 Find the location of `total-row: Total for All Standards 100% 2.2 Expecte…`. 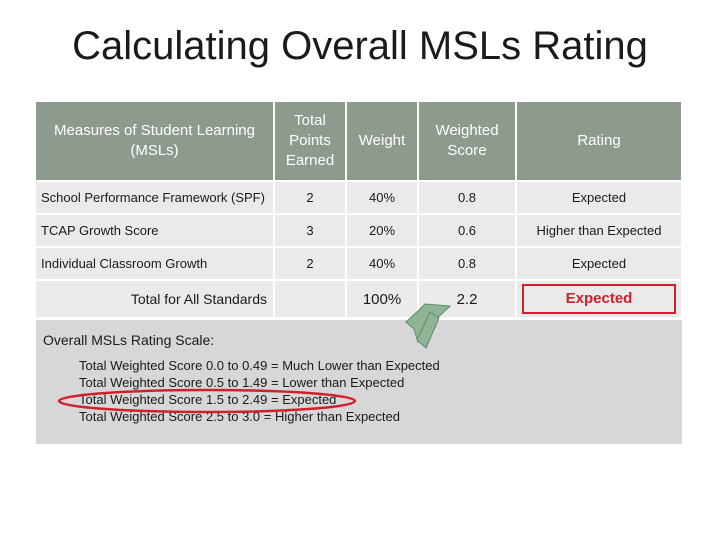

total-row: Total for All Standards 100% 2.2 Expecte… is located at coordinates (359, 299).